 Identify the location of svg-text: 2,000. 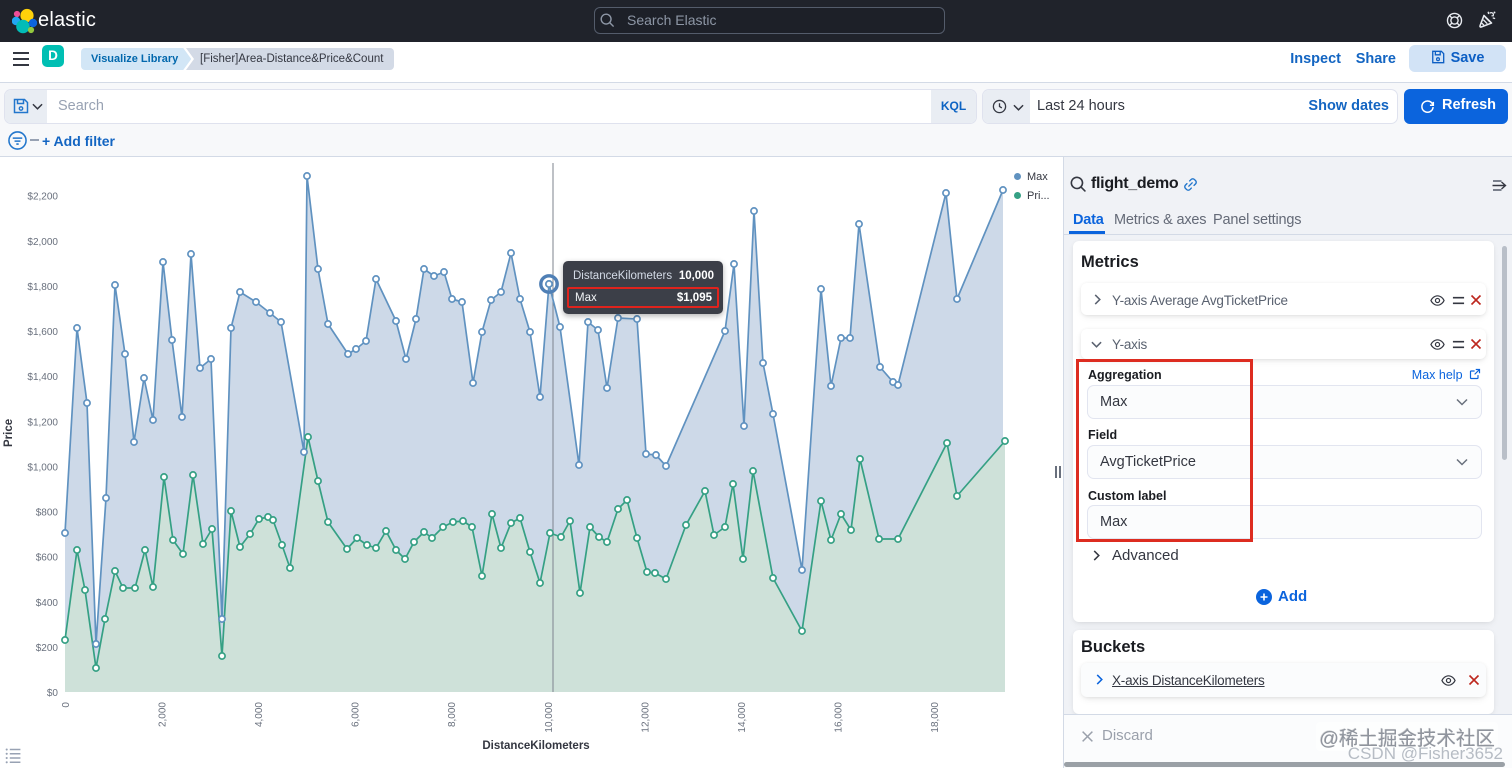
(163, 714).